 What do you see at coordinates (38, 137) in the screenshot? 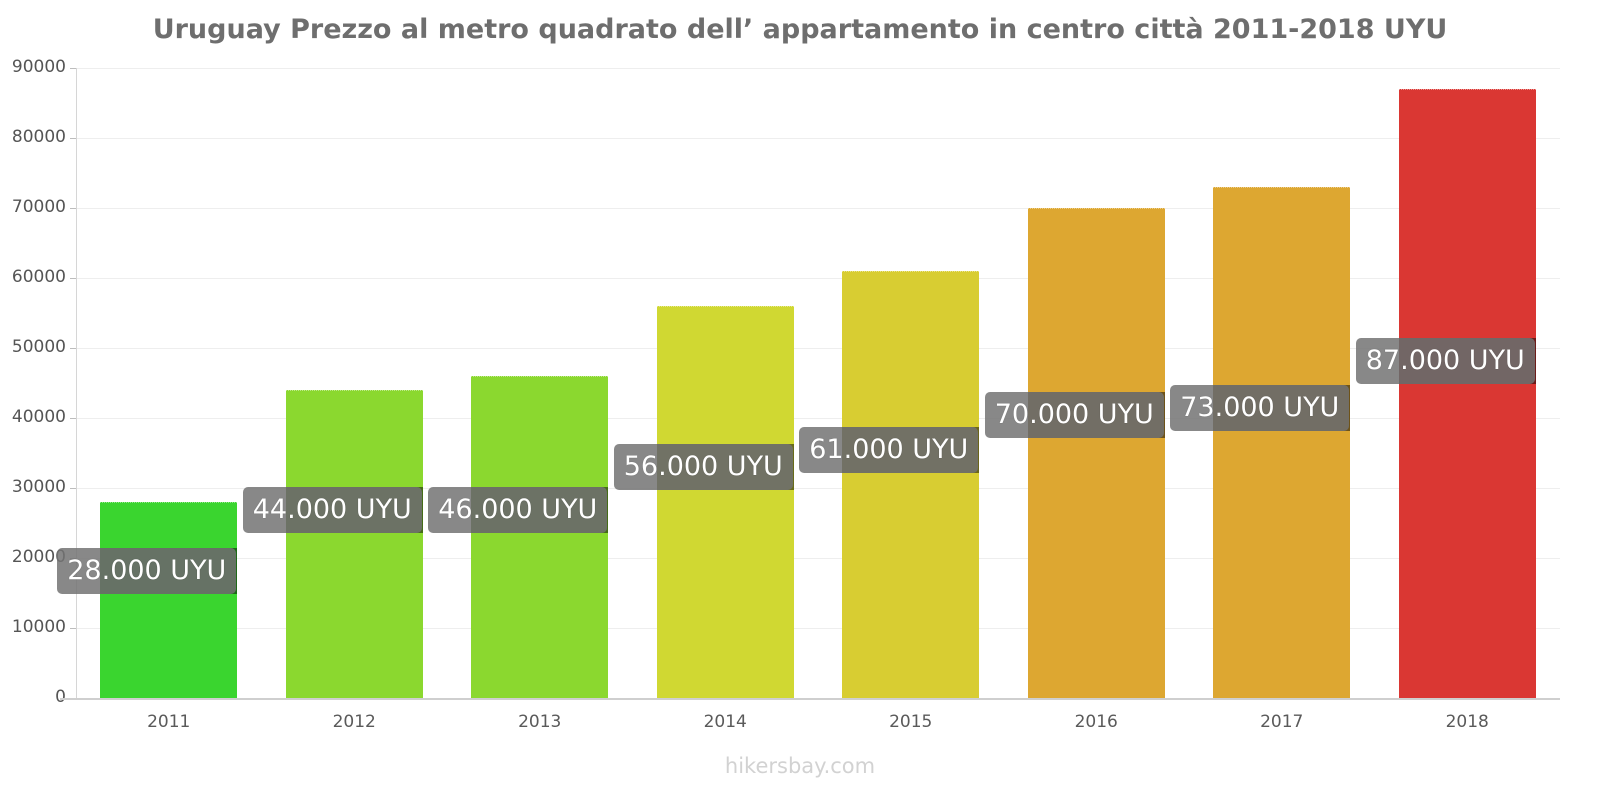
I see `y-axis-tick-label: 80000` at bounding box center [38, 137].